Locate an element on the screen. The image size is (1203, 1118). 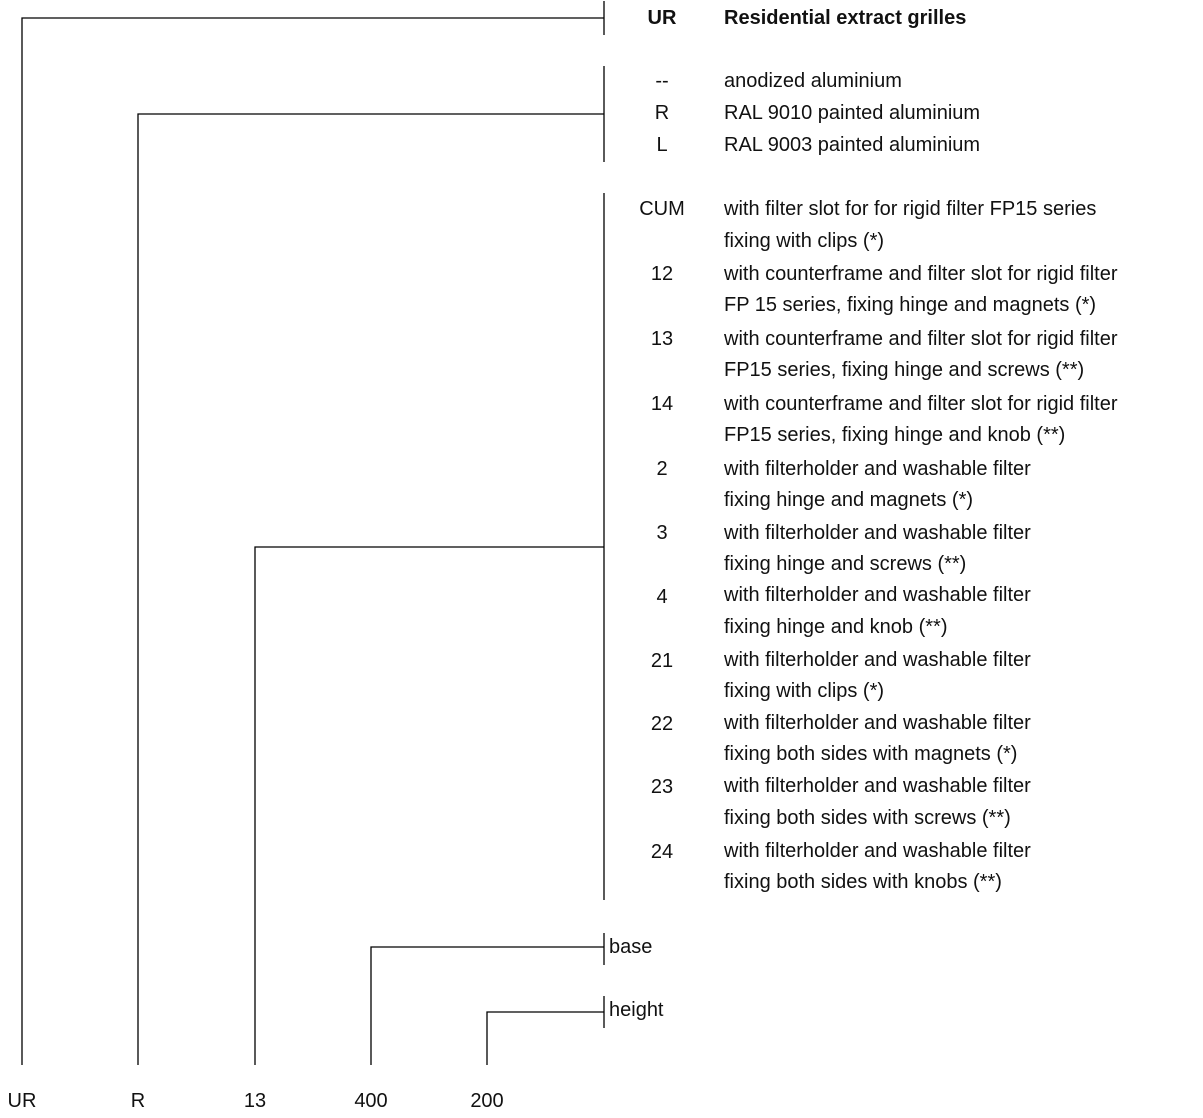
version-code: 14 is located at coordinates (662, 404).